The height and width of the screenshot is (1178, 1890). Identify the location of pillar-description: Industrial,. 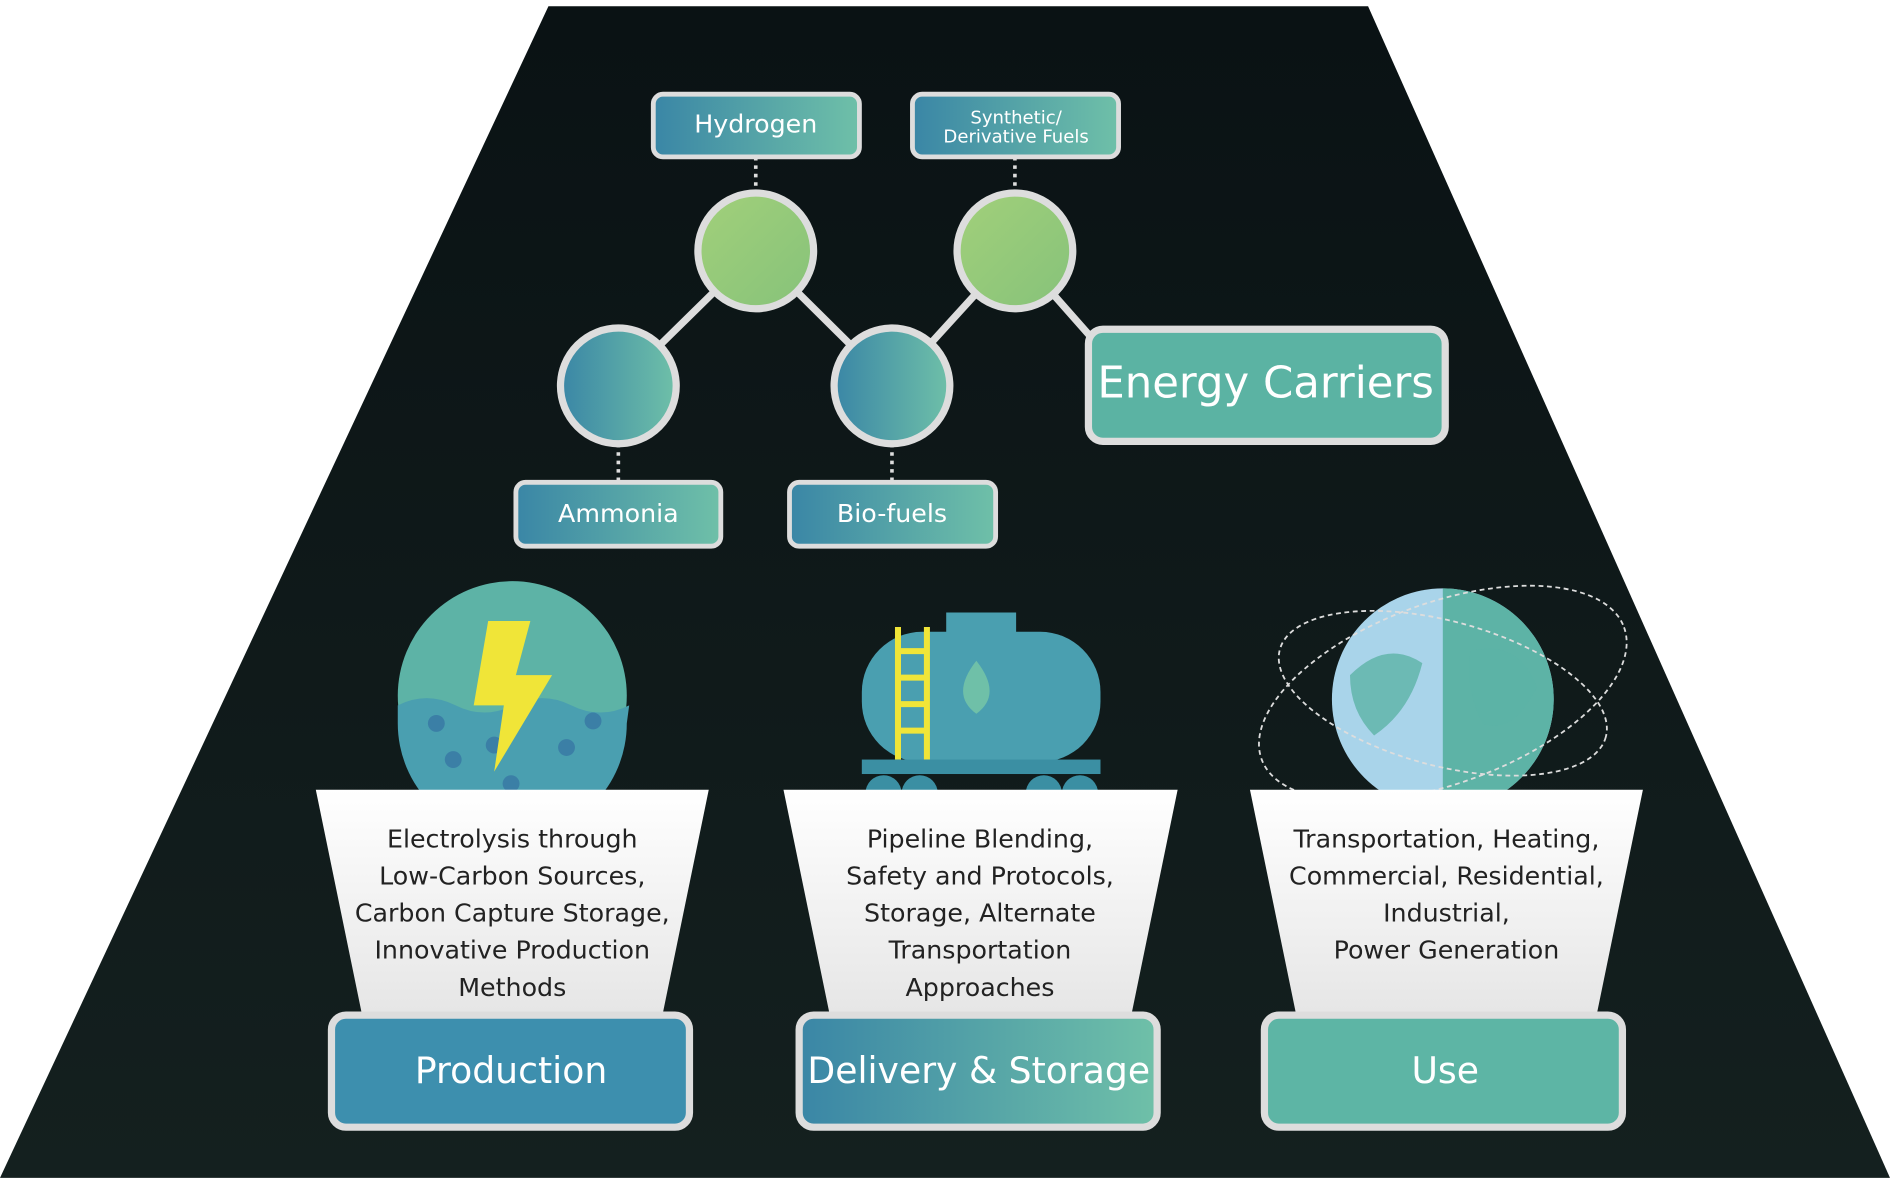
(1446, 913).